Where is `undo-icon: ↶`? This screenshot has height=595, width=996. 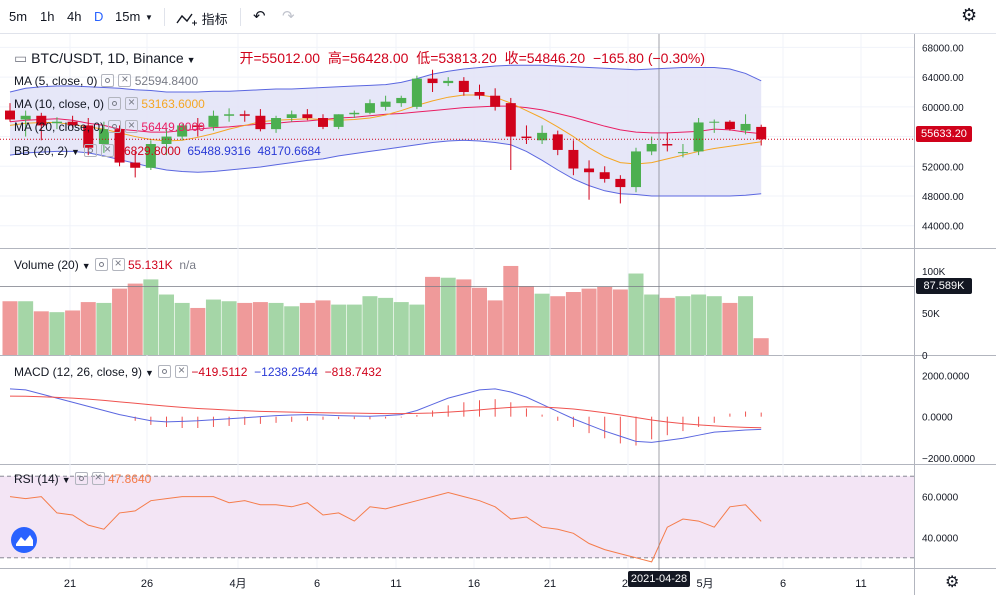
undo-icon: ↶ is located at coordinates (259, 16).